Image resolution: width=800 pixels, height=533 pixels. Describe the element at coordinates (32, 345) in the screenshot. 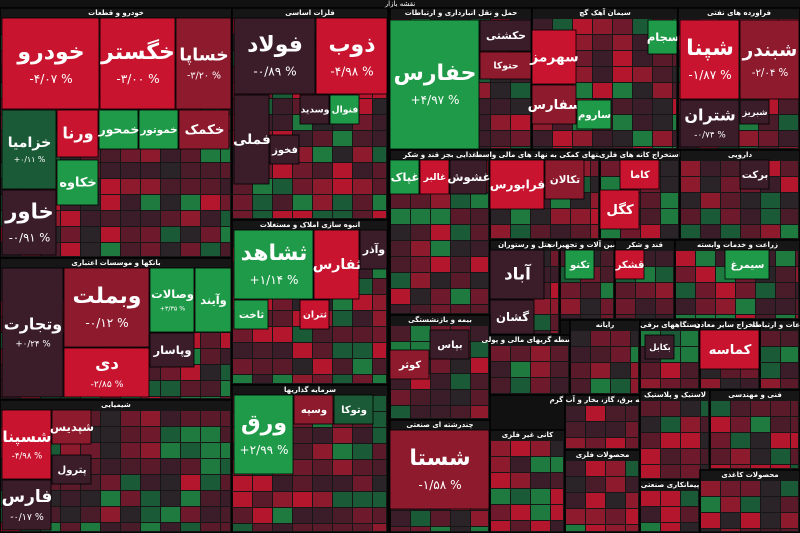

I see `stock-change: +۰/۲۴ %` at that location.